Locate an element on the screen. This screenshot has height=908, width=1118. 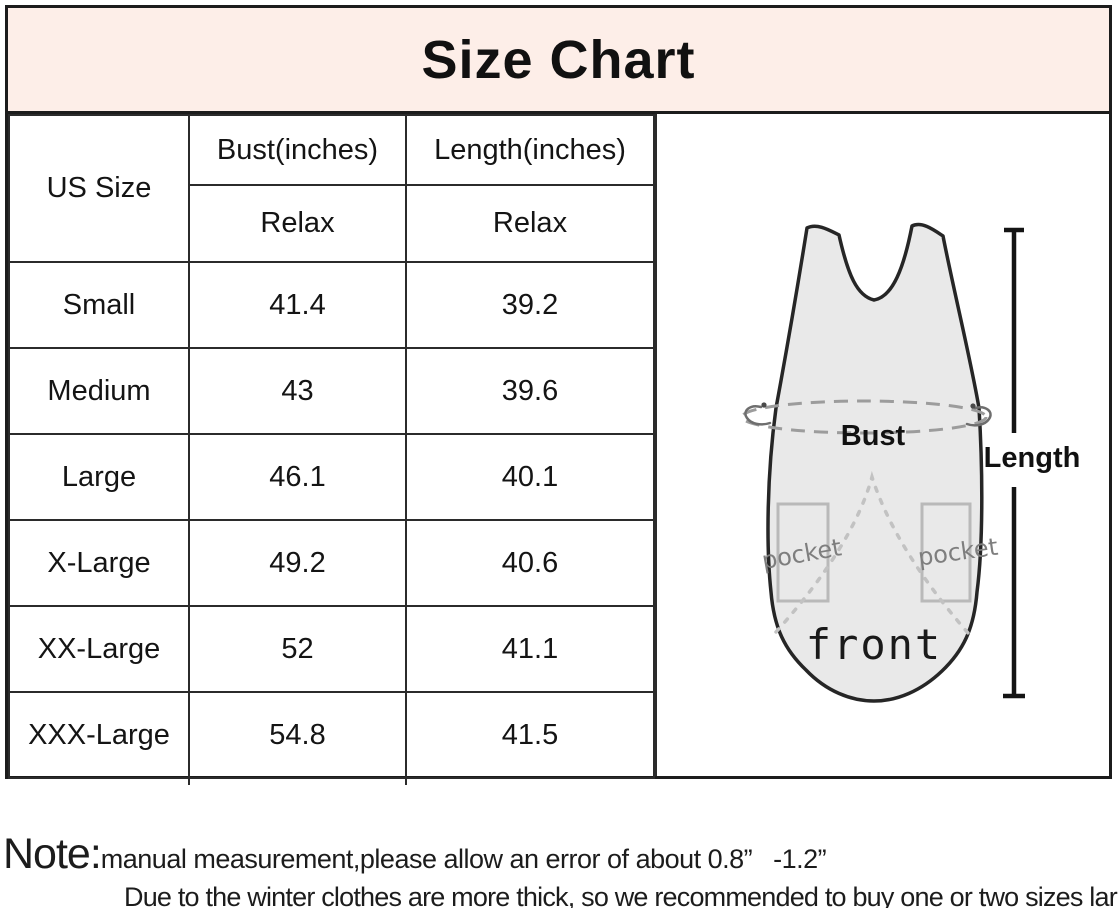
size-cell: Large is located at coordinates (99, 477).